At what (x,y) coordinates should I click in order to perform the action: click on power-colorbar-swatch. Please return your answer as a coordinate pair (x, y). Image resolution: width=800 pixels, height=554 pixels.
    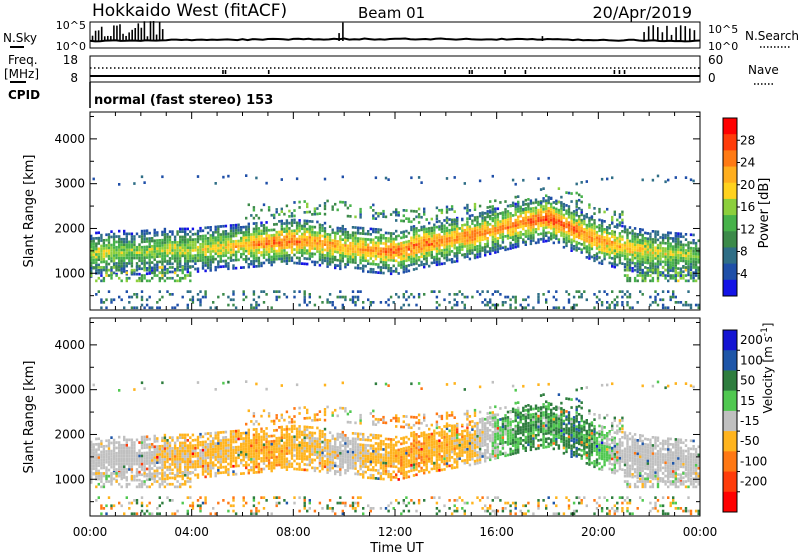
    Looking at the image, I should click on (730, 126).